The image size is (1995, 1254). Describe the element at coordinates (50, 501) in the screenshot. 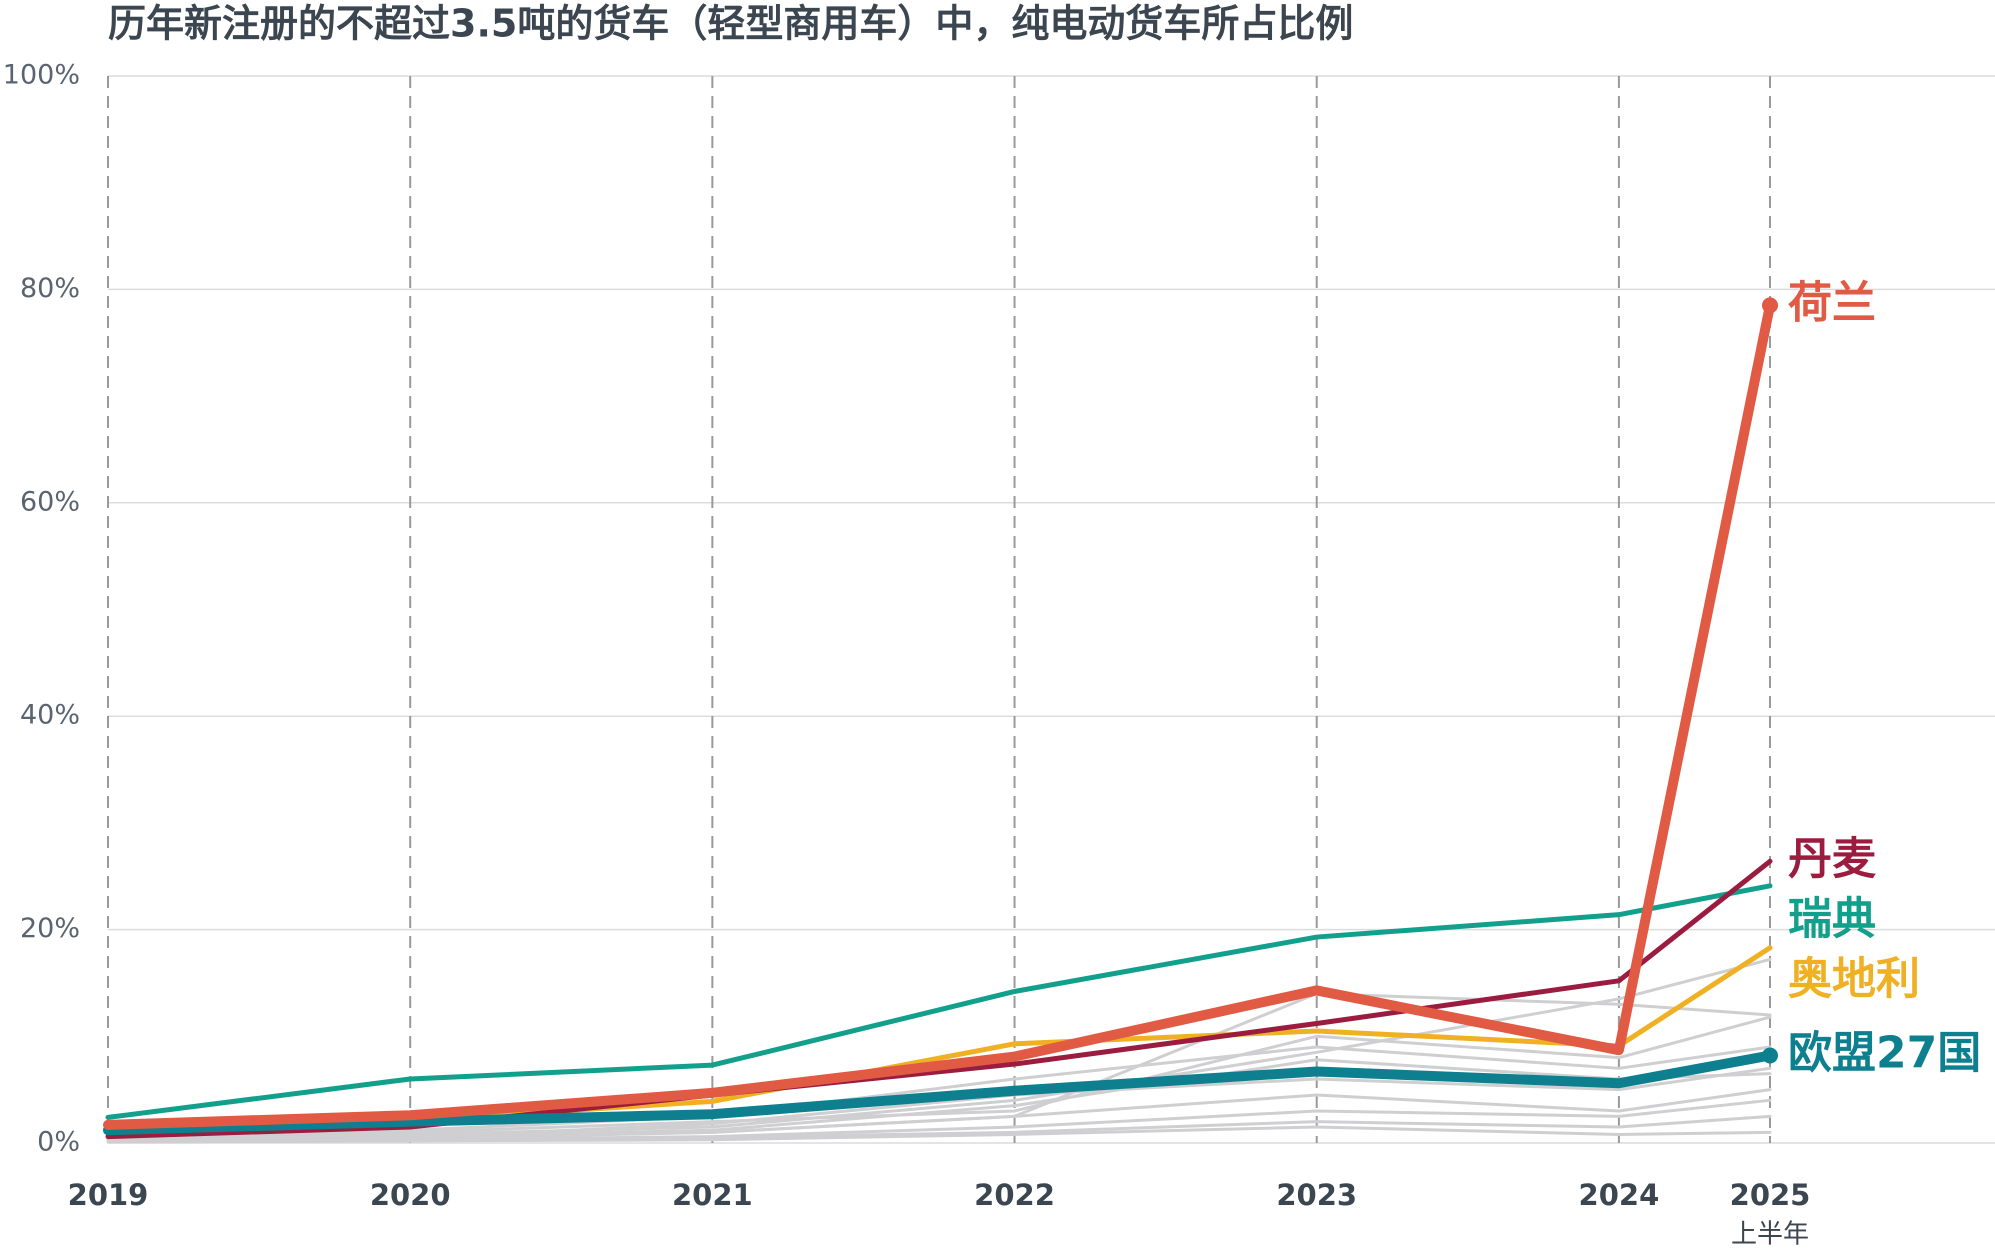

I see `y-tick-label: 60%` at that location.